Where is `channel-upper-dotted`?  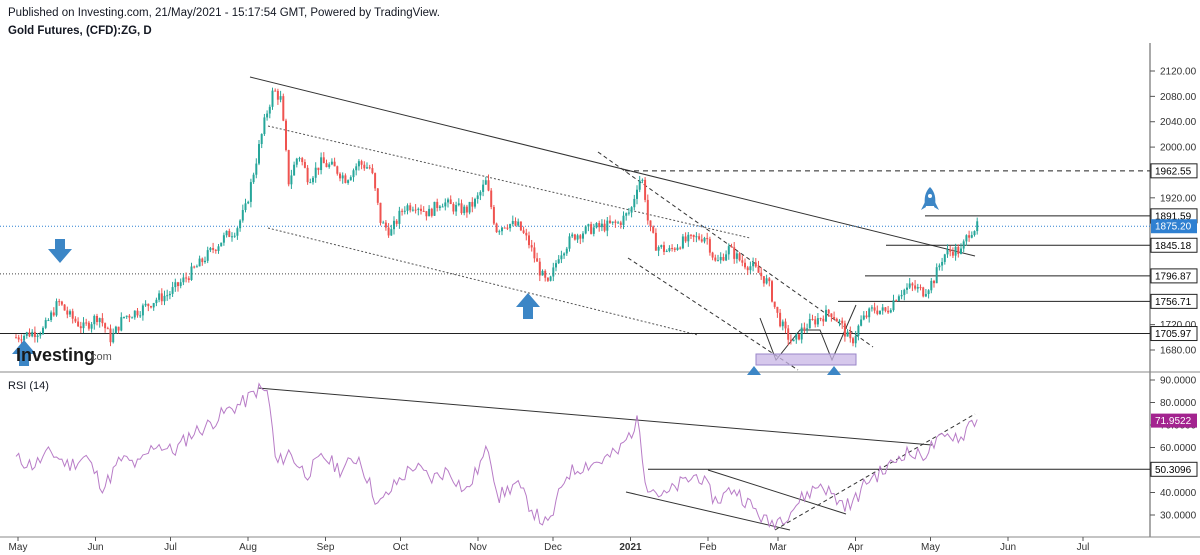 channel-upper-dotted is located at coordinates (509, 182).